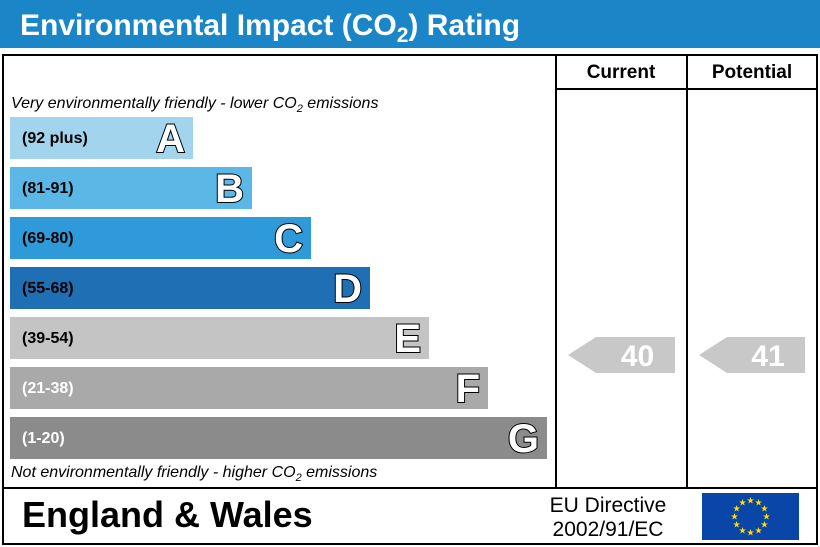 This screenshot has width=820, height=547. Describe the element at coordinates (154, 103) in the screenshot. I see `top-note-text: Very environmentally friendly - lower CO` at that location.